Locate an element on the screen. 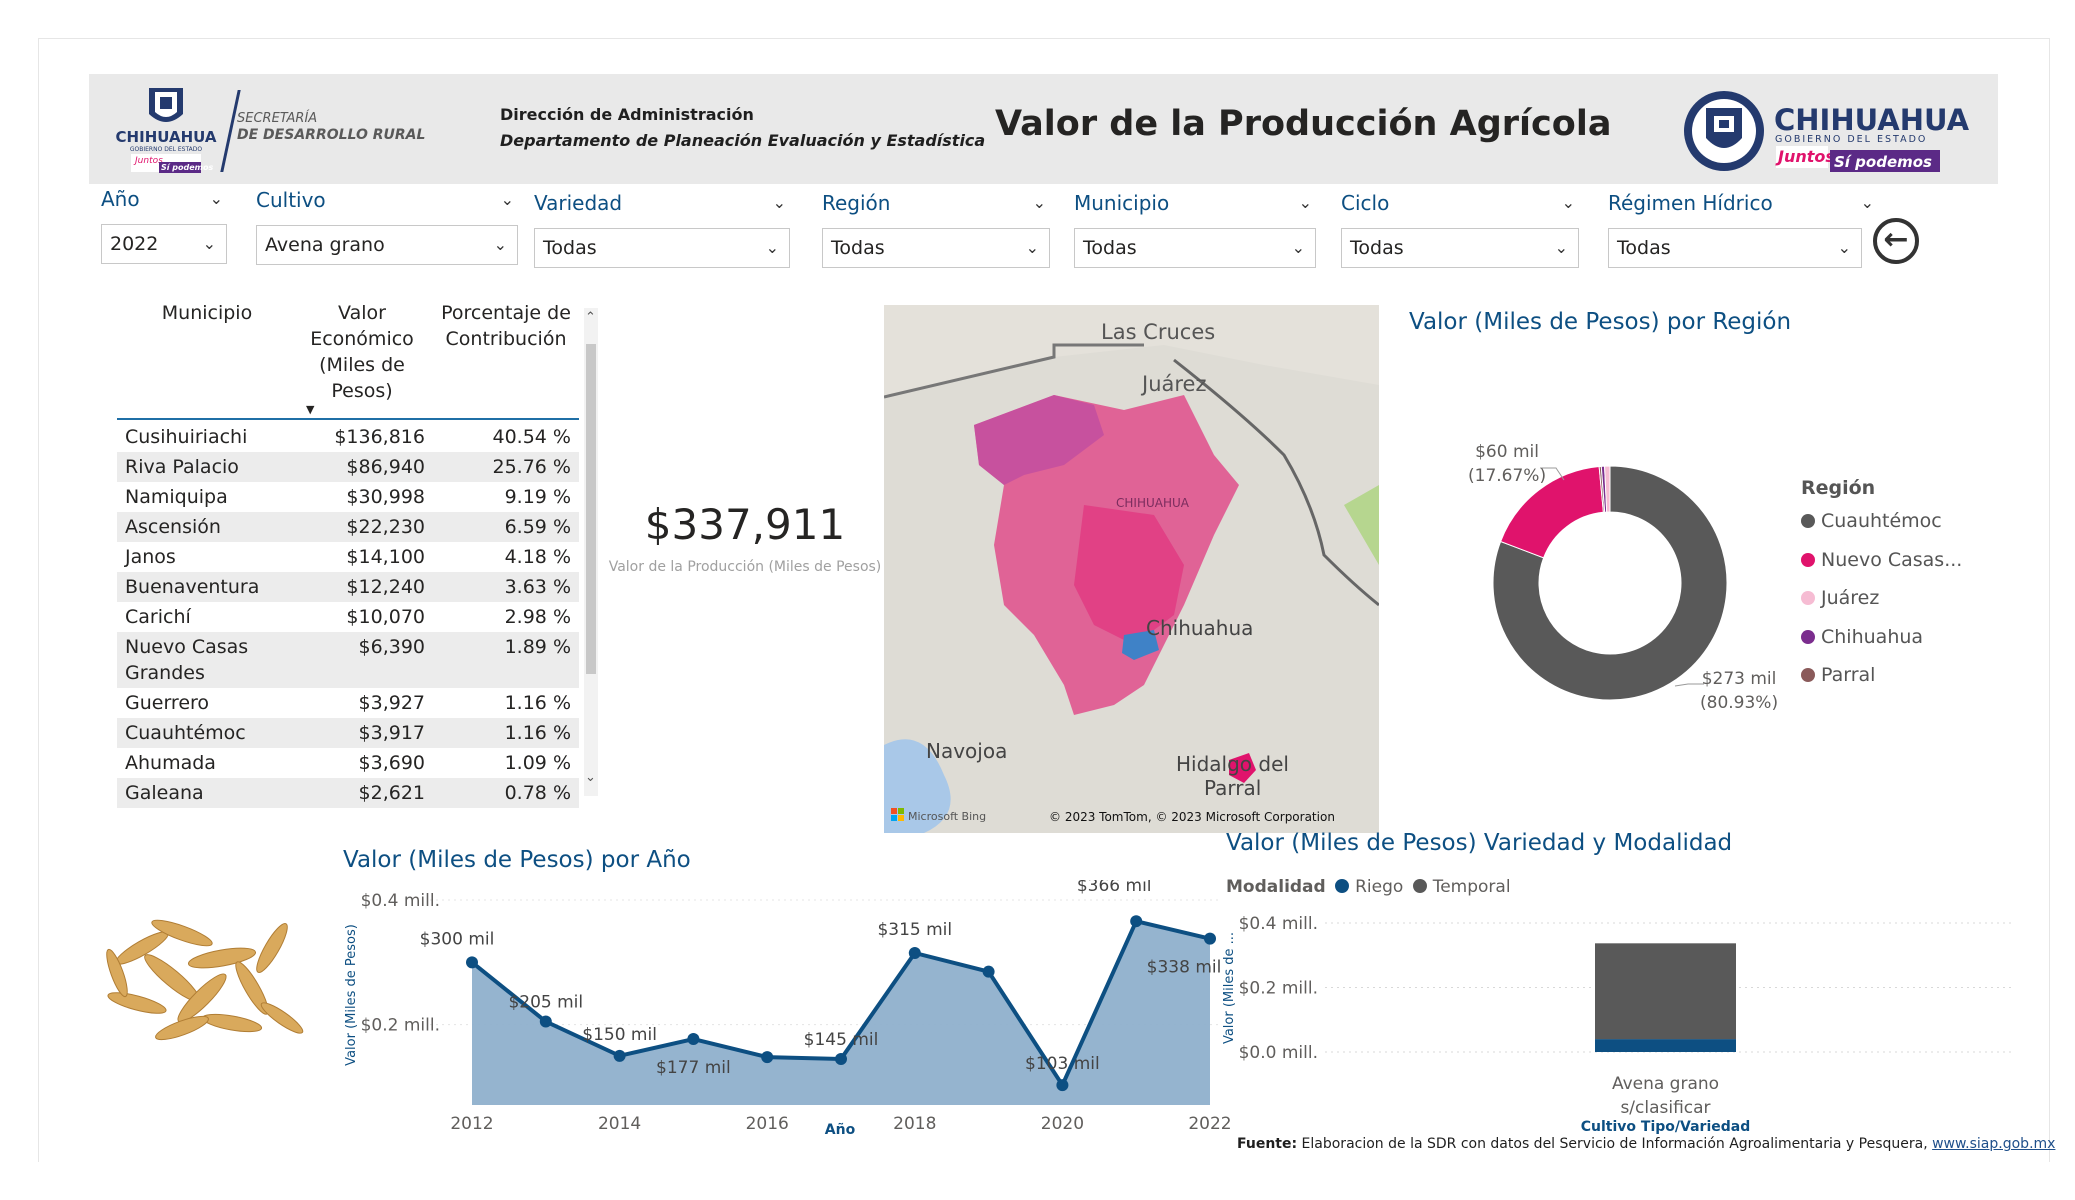 Image resolution: width=2075 pixels, height=1200 pixels. filter-cultivo: Cultivo ⌄ Avena grano ⌄ is located at coordinates (387, 226).